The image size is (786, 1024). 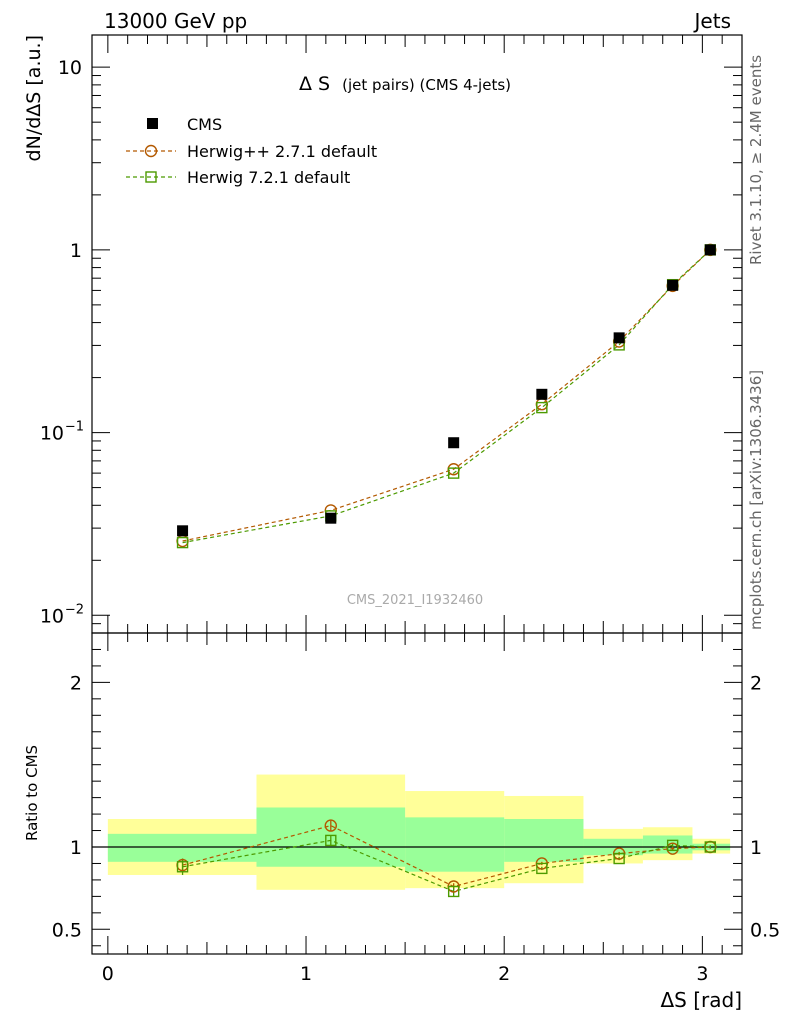 I want to click on ratio-y-axis-label: Ratio to CMS, so click(x=32, y=793).